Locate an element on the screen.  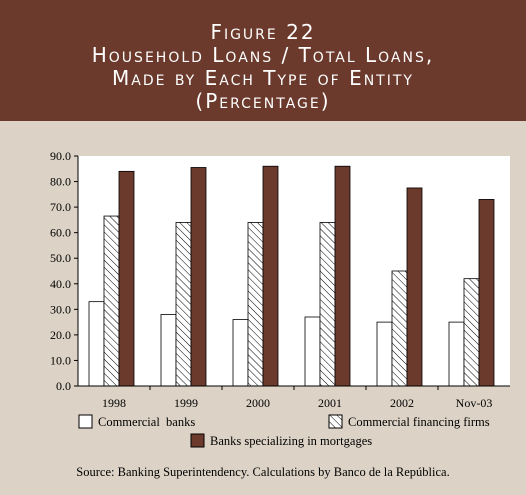
figure-title-line-1: Household Loans / Total Loans, is located at coordinates (263, 55).